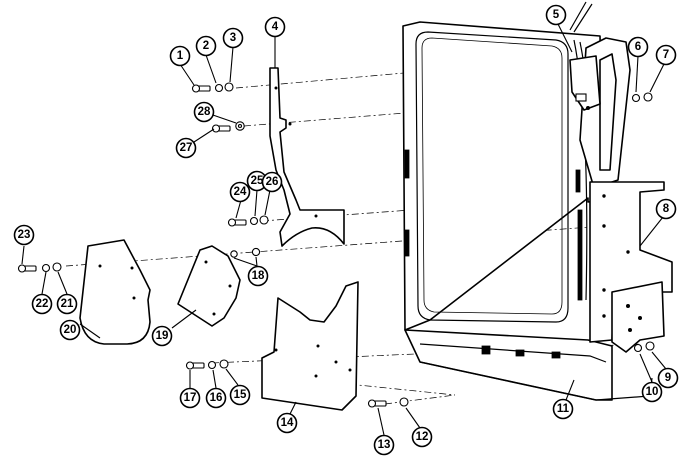  I want to click on svg-text: 6, so click(638, 47).